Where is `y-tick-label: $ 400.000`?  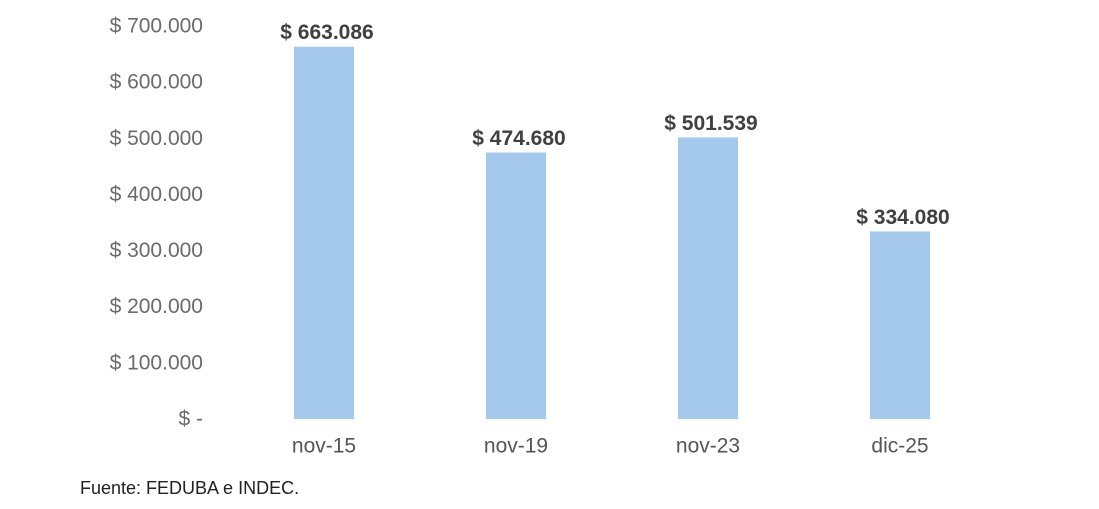 y-tick-label: $ 400.000 is located at coordinates (156, 194).